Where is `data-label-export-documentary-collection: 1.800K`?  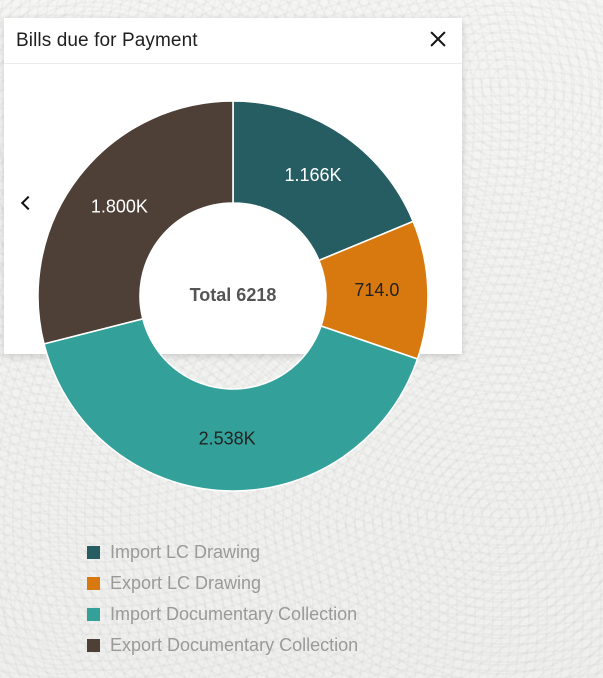 data-label-export-documentary-collection: 1.800K is located at coordinates (119, 206).